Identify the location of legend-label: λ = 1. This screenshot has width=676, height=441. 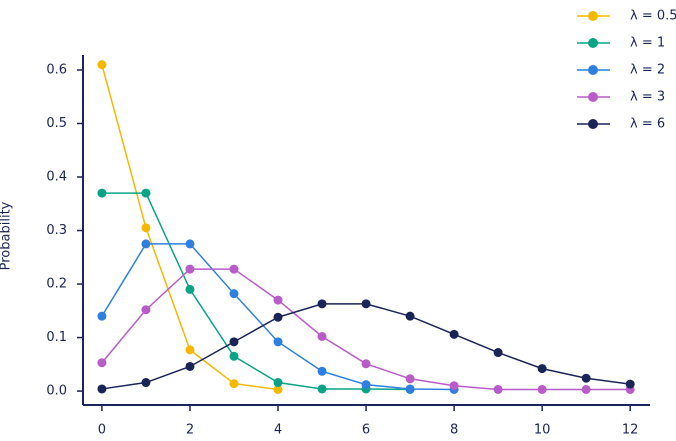
(647, 43).